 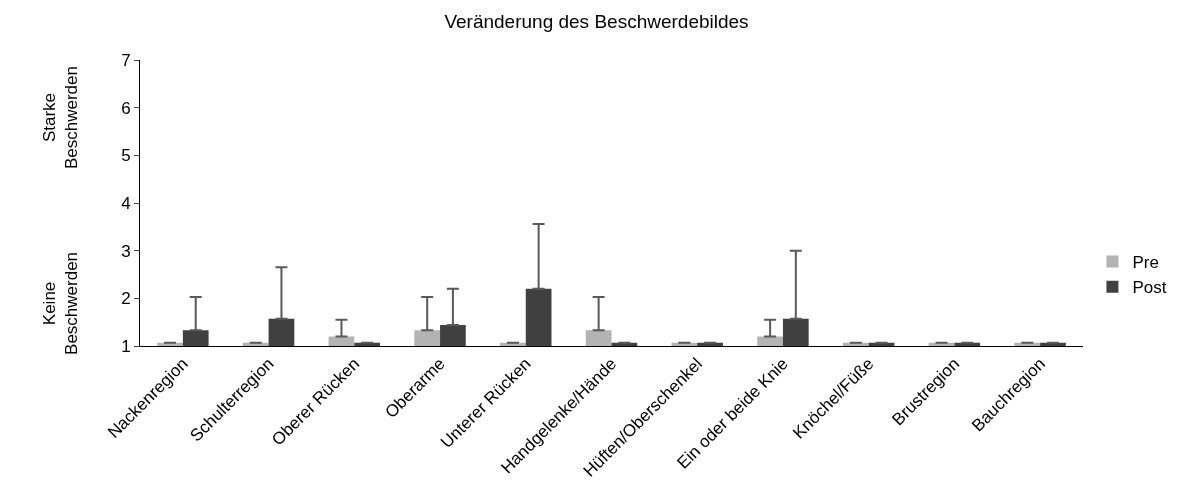 I want to click on text: Keine Beschwerden, so click(x=60, y=303).